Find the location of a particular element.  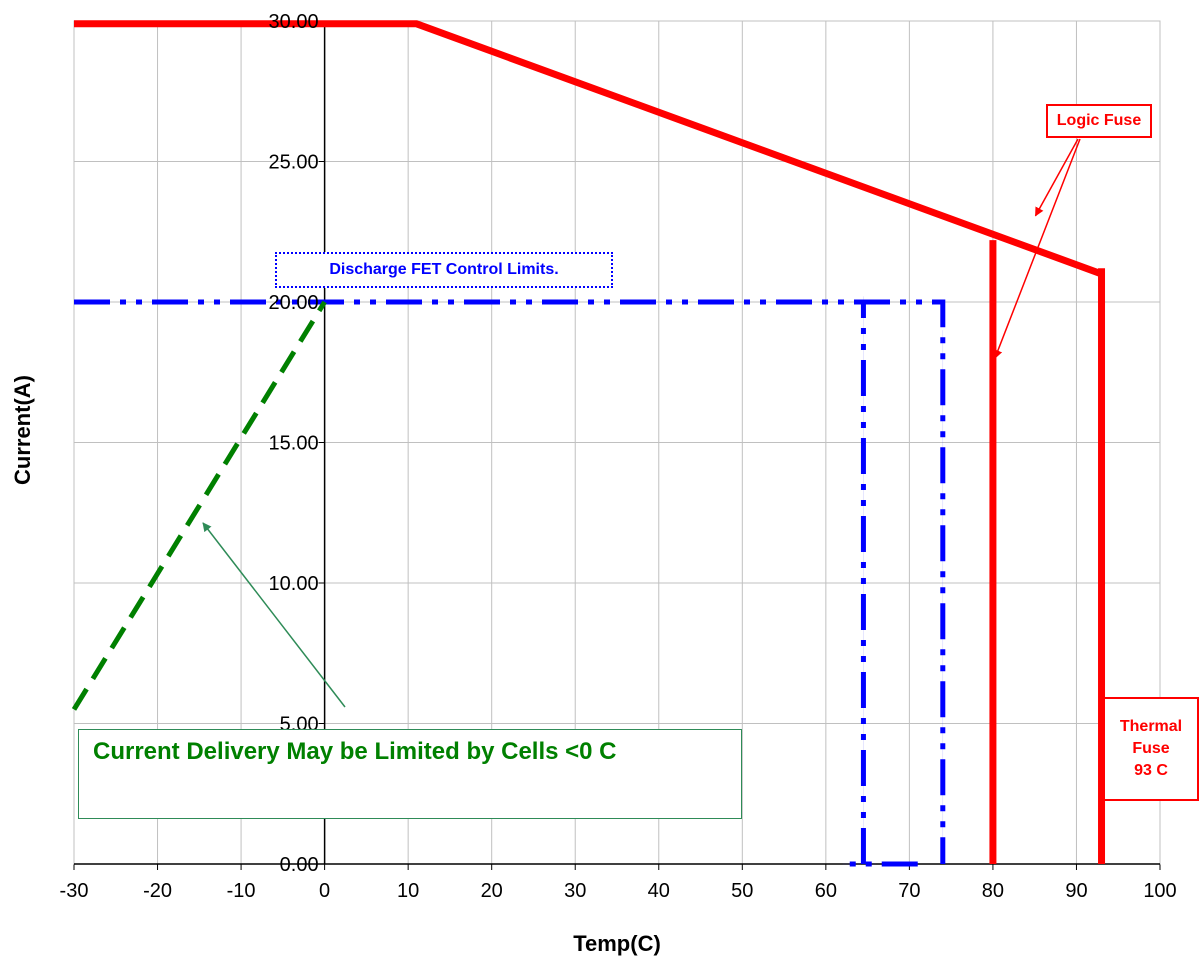

y-tick-label: 10.00 is located at coordinates (294, 584).